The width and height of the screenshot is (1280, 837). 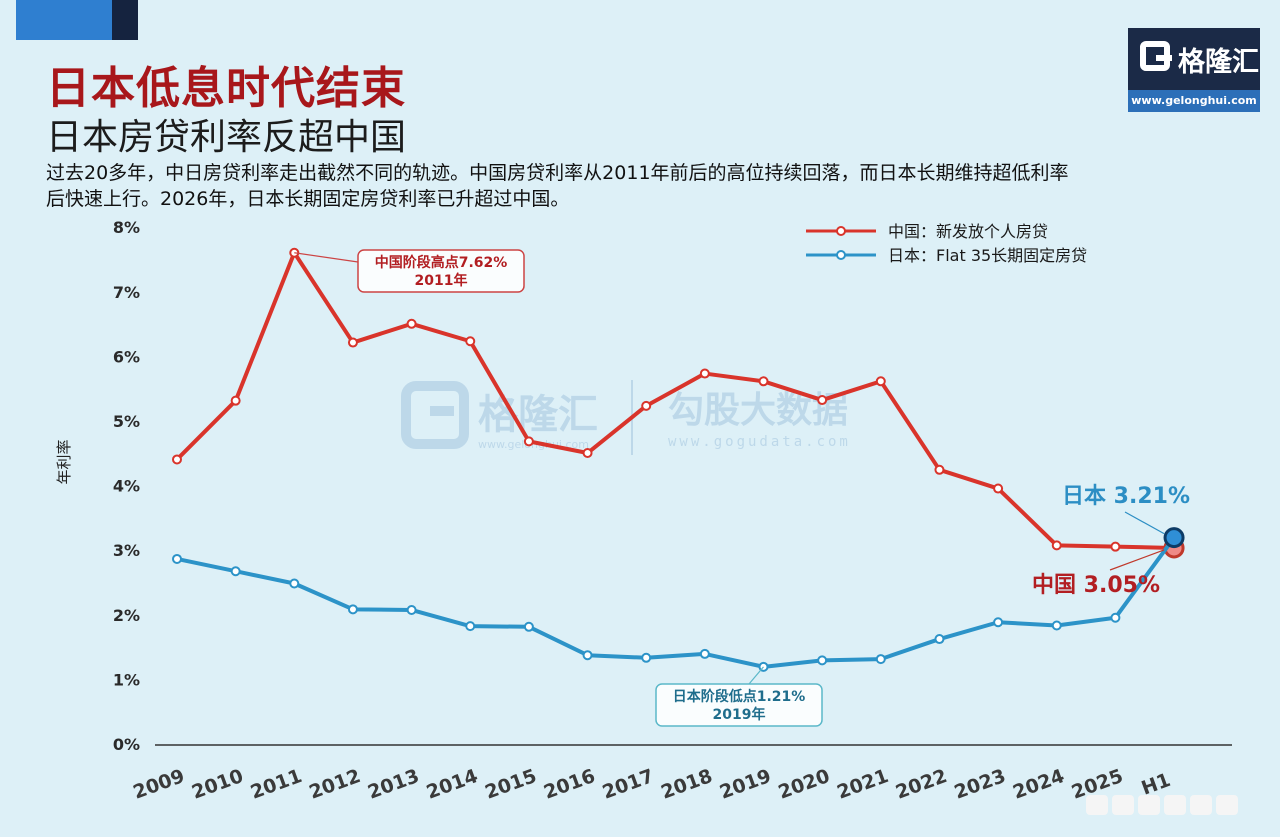 What do you see at coordinates (217, 784) in the screenshot?
I see `x-tick-label: 2010` at bounding box center [217, 784].